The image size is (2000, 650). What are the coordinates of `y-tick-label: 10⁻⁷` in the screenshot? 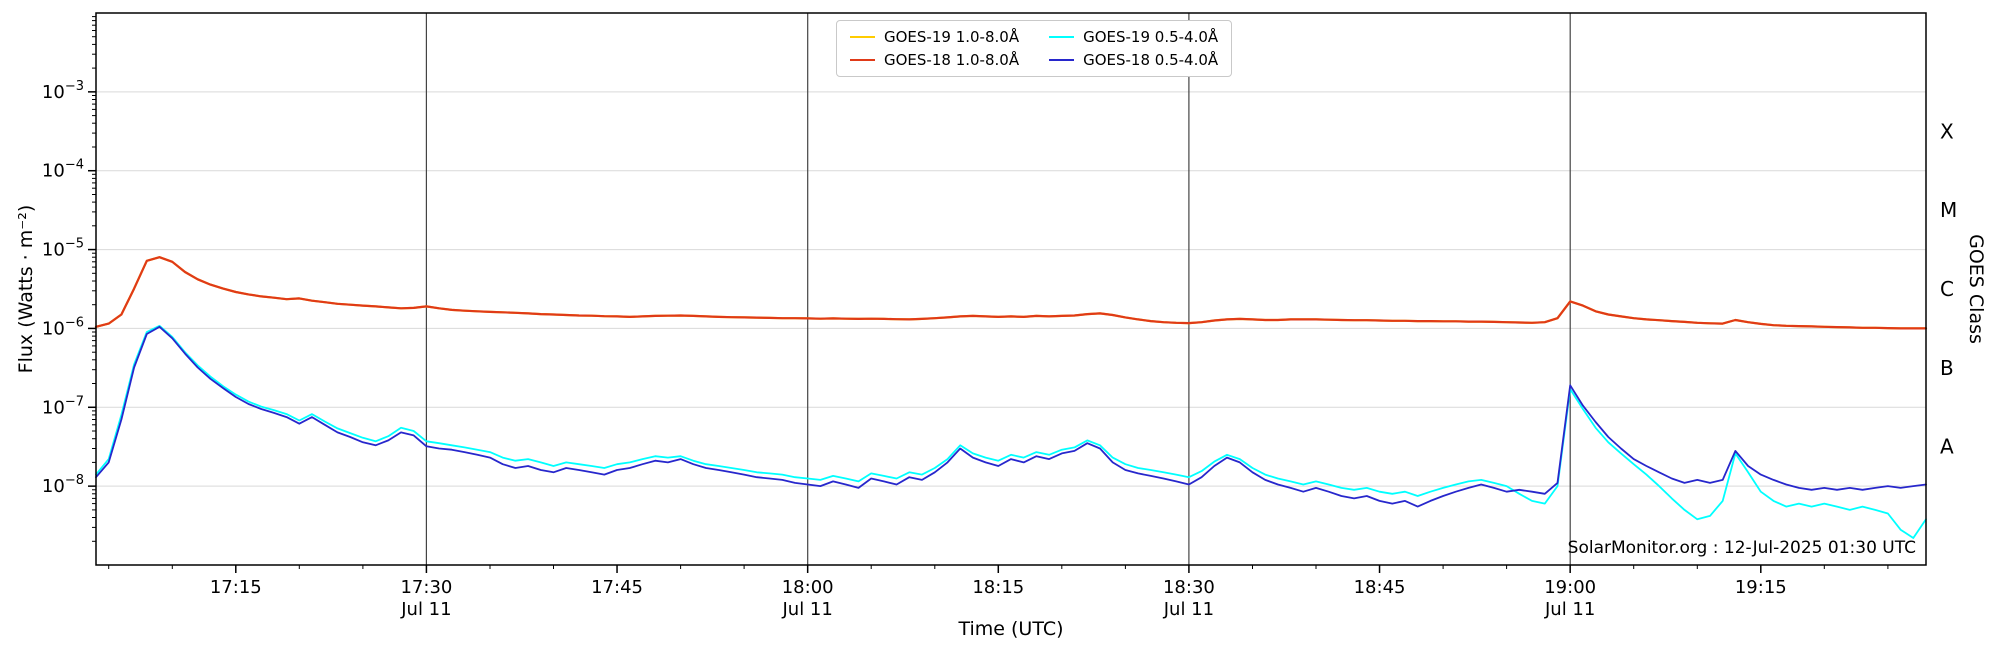 It's located at (63, 406).